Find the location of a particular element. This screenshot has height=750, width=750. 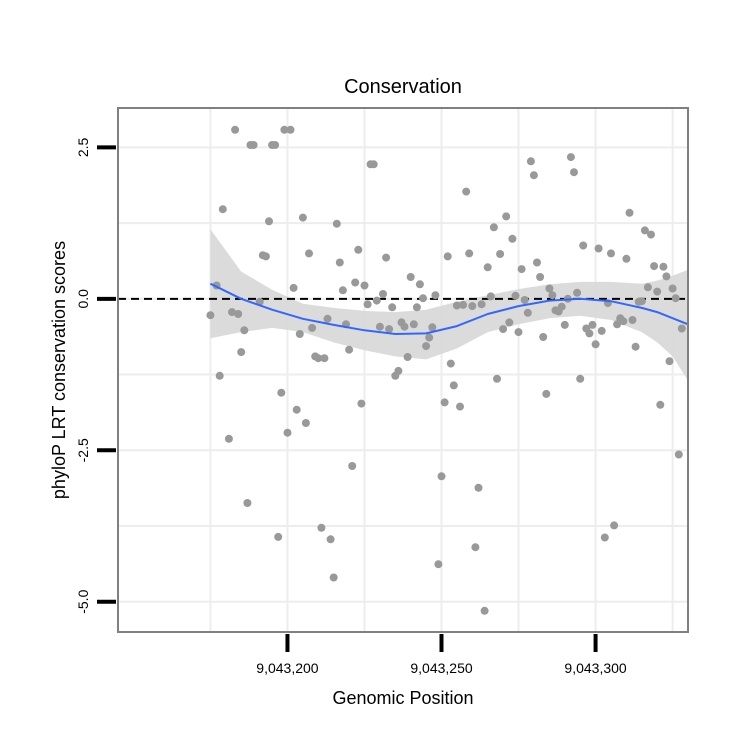

x-tick-label: 9,043,250 is located at coordinates (441, 668).